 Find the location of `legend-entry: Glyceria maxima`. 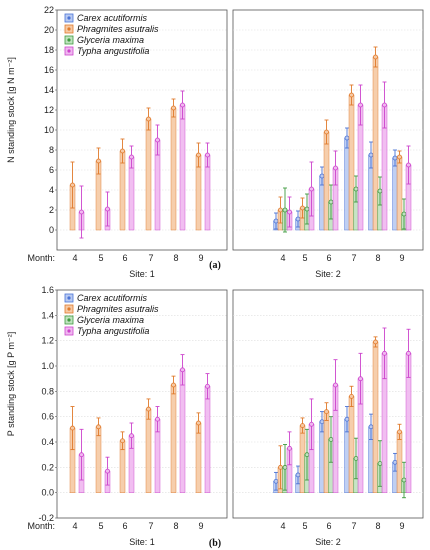

legend-entry: Glyceria maxima is located at coordinates (110, 320).